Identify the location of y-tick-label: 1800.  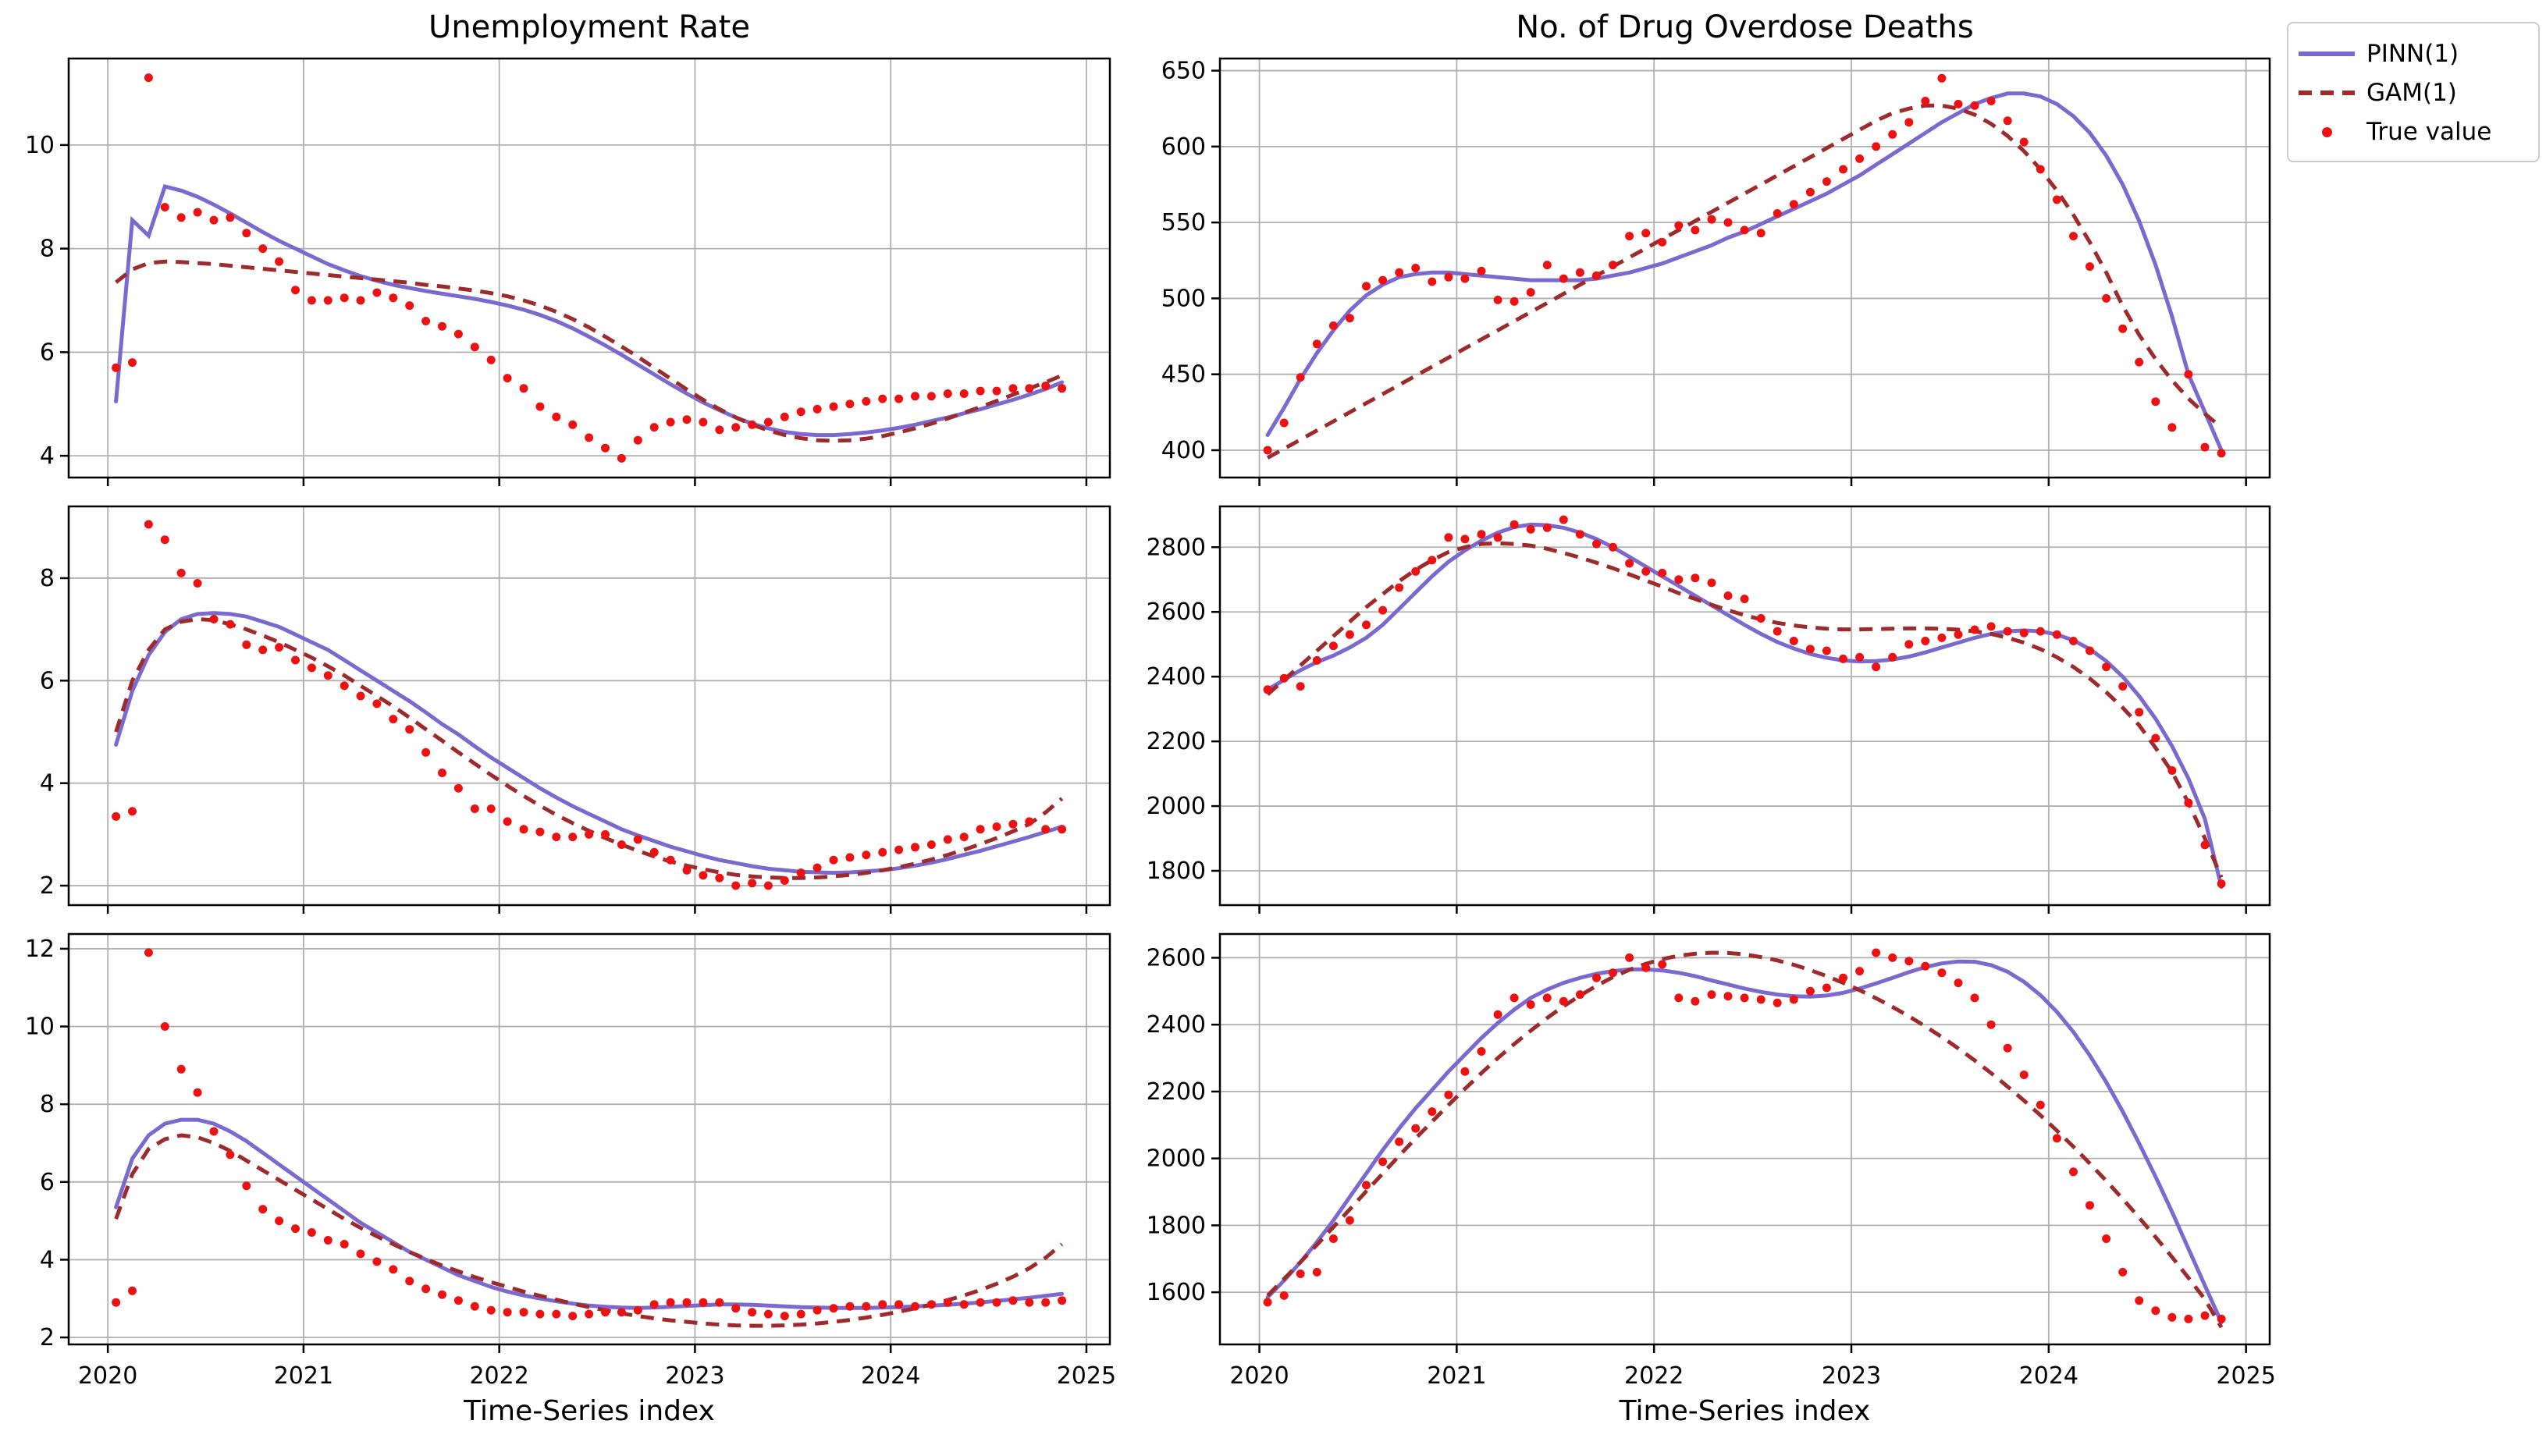
(1177, 1226).